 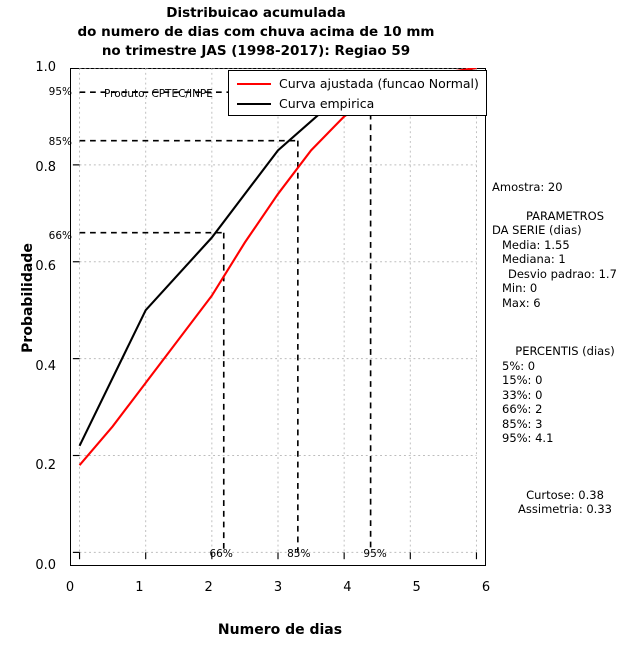 I want to click on title-line-1: Distribuicao acumulada, so click(x=256, y=13).